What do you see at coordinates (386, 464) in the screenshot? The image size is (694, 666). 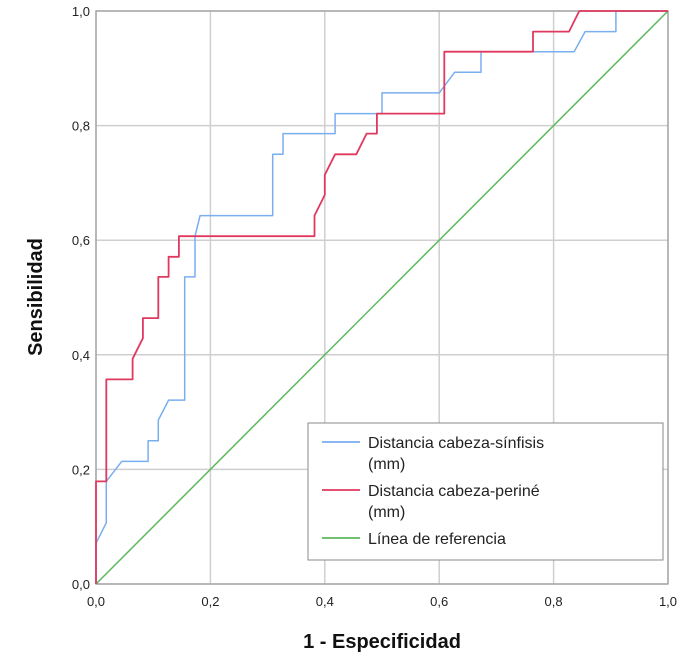 I see `legend-label-0-line2: (mm)` at bounding box center [386, 464].